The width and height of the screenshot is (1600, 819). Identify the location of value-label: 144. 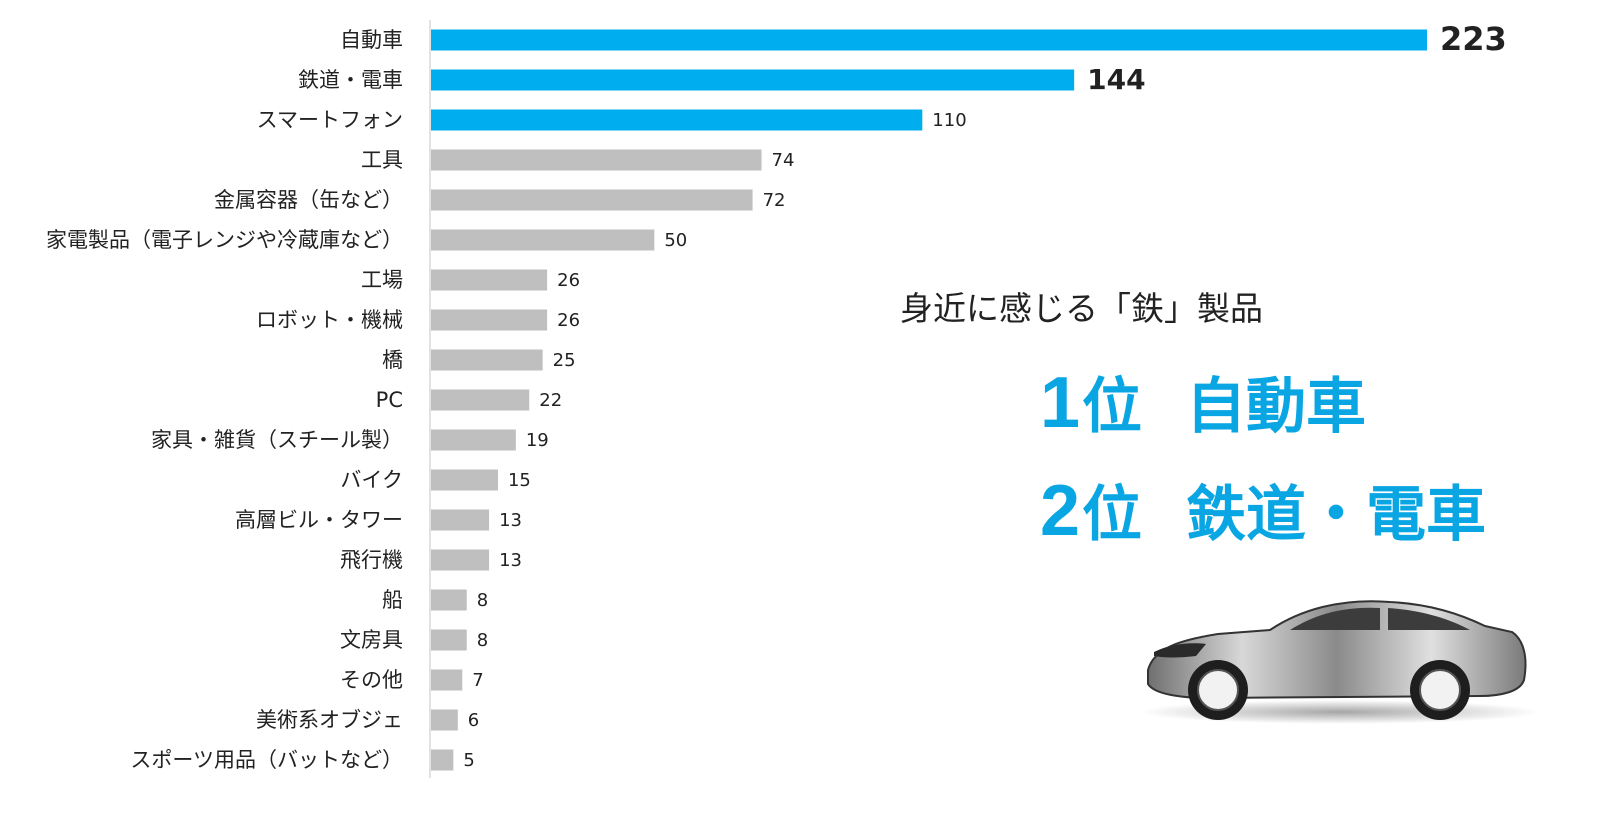
(1116, 79).